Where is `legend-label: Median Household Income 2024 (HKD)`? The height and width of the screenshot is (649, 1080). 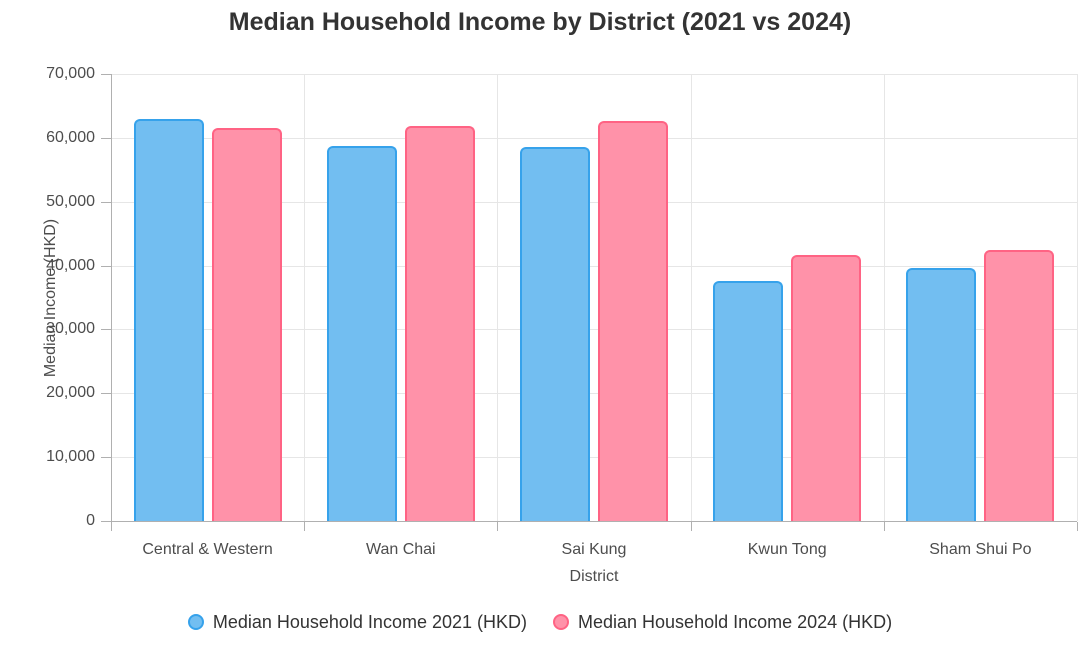 legend-label: Median Household Income 2024 (HKD) is located at coordinates (735, 621).